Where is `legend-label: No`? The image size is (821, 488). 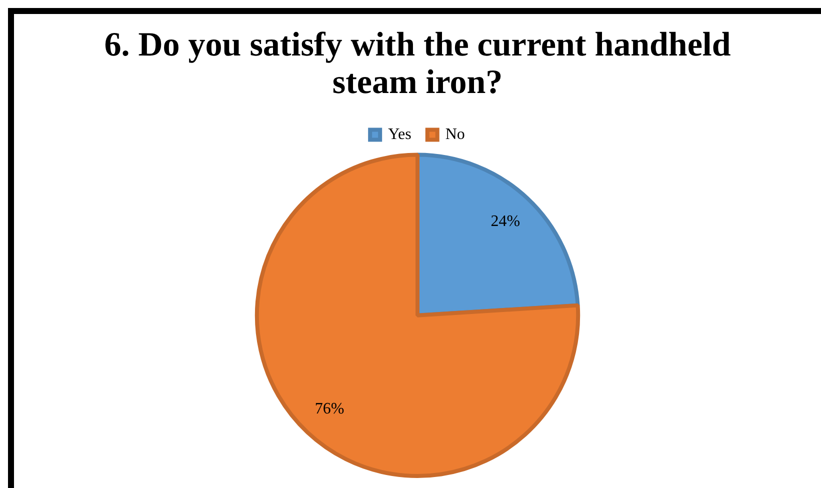 legend-label: No is located at coordinates (455, 135).